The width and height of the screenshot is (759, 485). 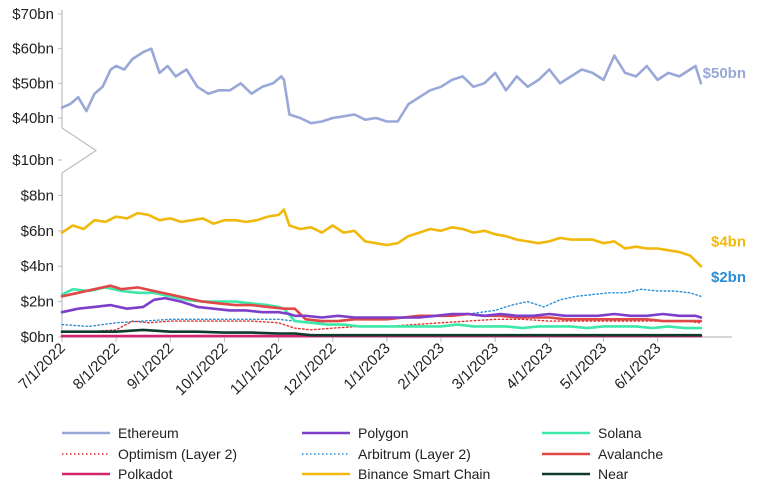 What do you see at coordinates (37, 195) in the screenshot?
I see `y-tick-label: $8bn` at bounding box center [37, 195].